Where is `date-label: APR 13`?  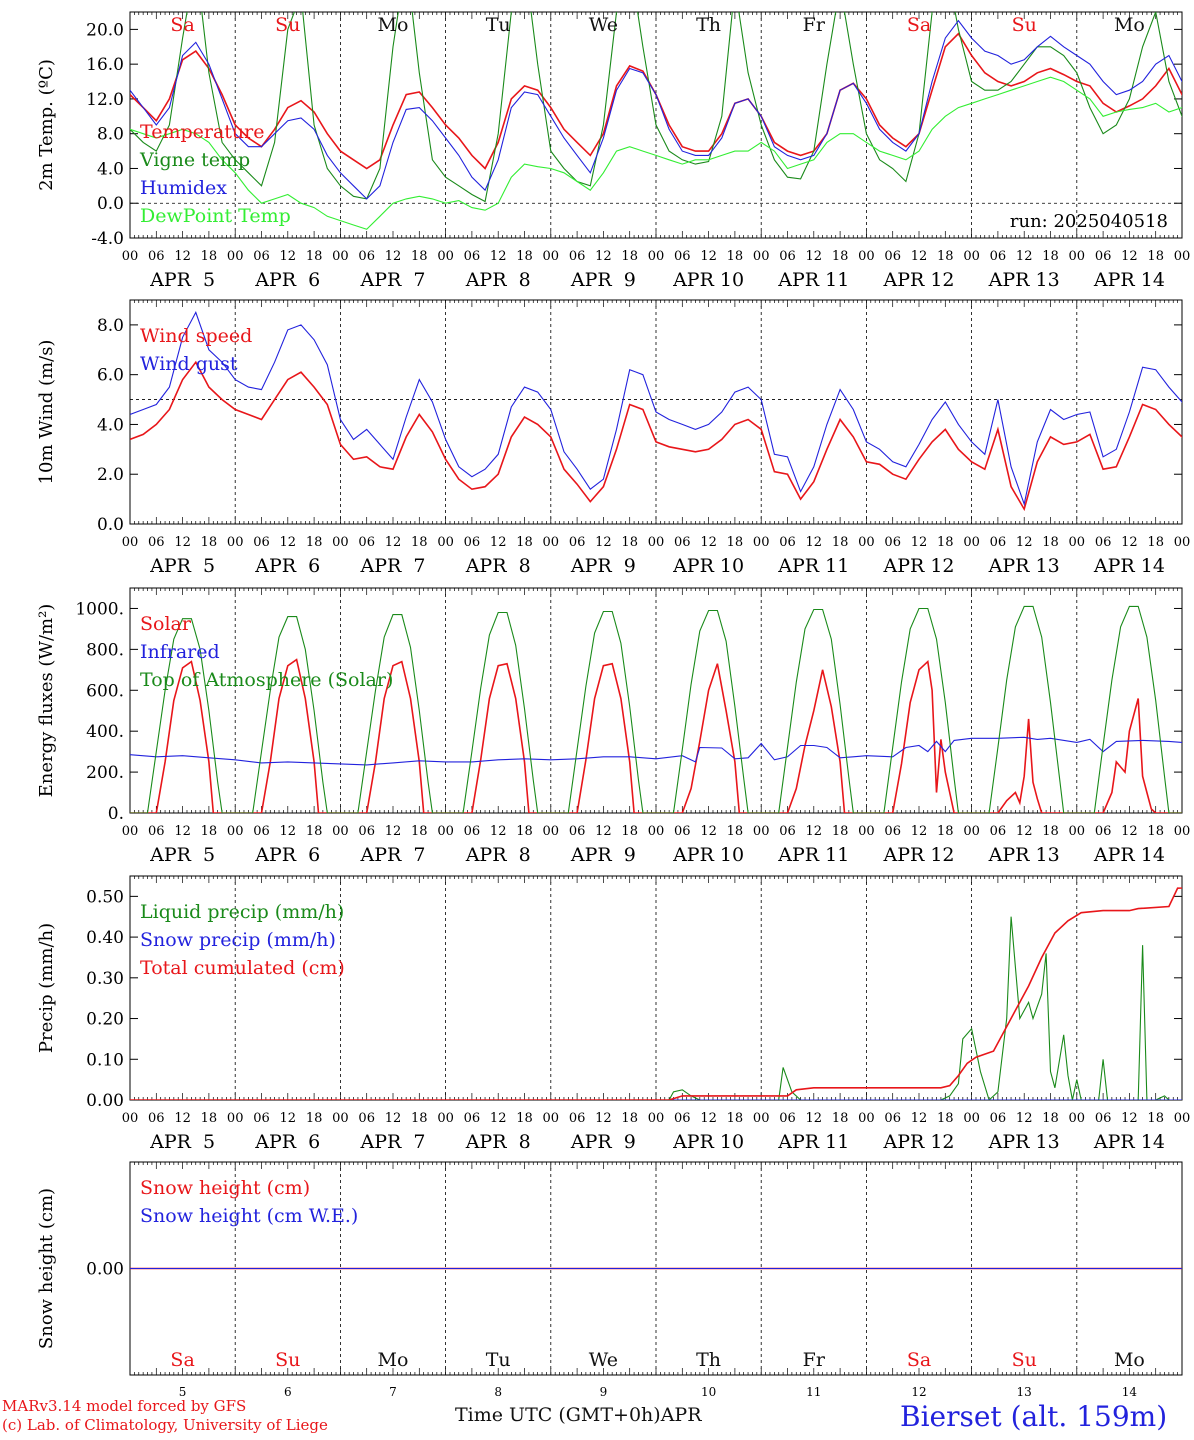
date-label: APR 13 is located at coordinates (1024, 855).